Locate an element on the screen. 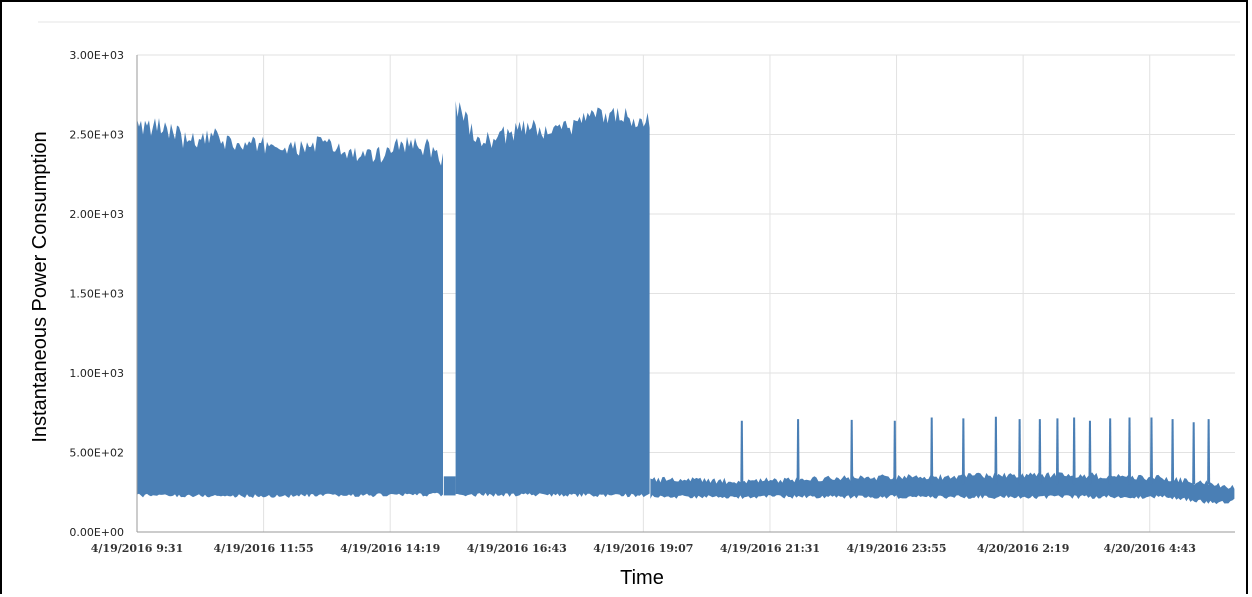 The width and height of the screenshot is (1252, 597). y-tick-label: 1.00E+03 is located at coordinates (96, 373).